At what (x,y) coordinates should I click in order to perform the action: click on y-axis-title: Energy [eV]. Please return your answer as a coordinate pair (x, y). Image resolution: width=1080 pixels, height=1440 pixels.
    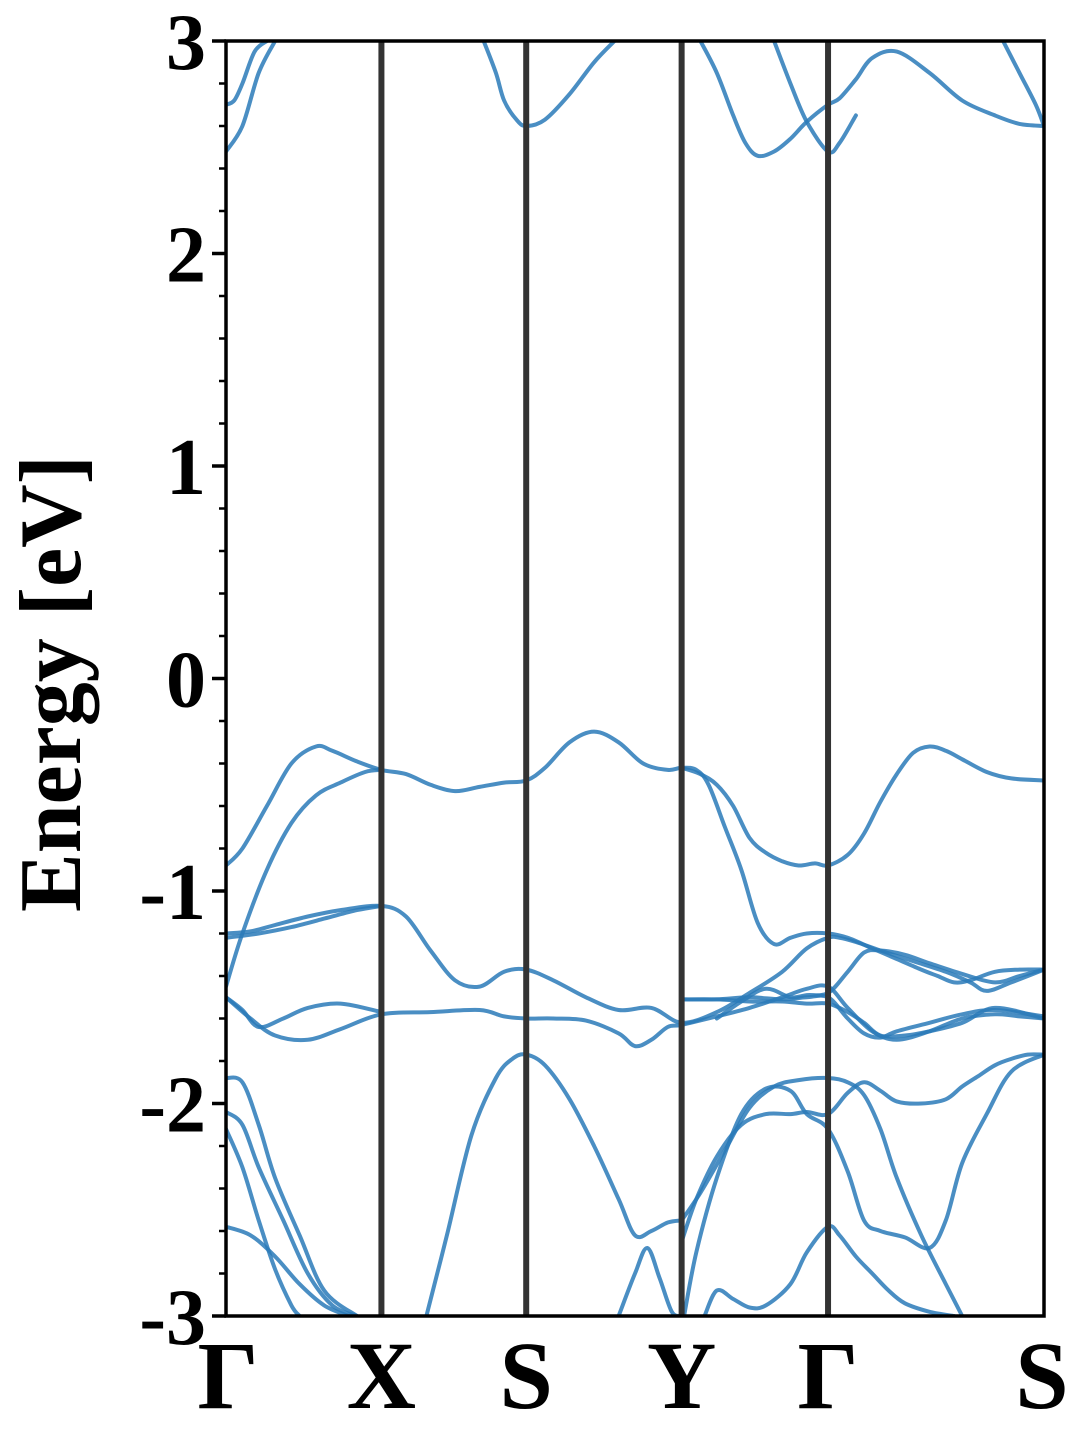
    Looking at the image, I should click on (51, 683).